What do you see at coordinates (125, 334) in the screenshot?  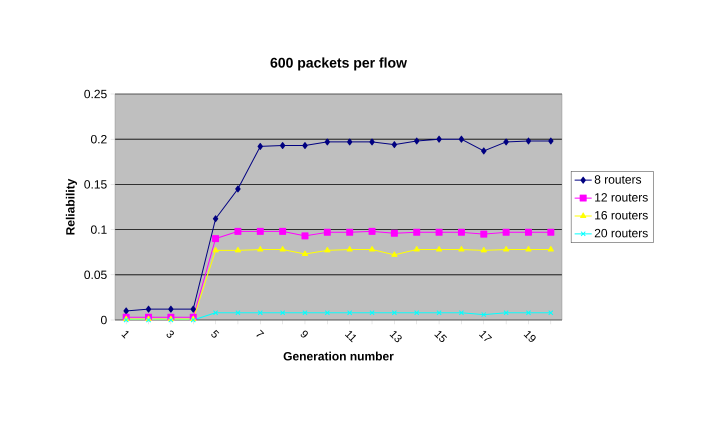 I see `x-tick-label: 1` at bounding box center [125, 334].